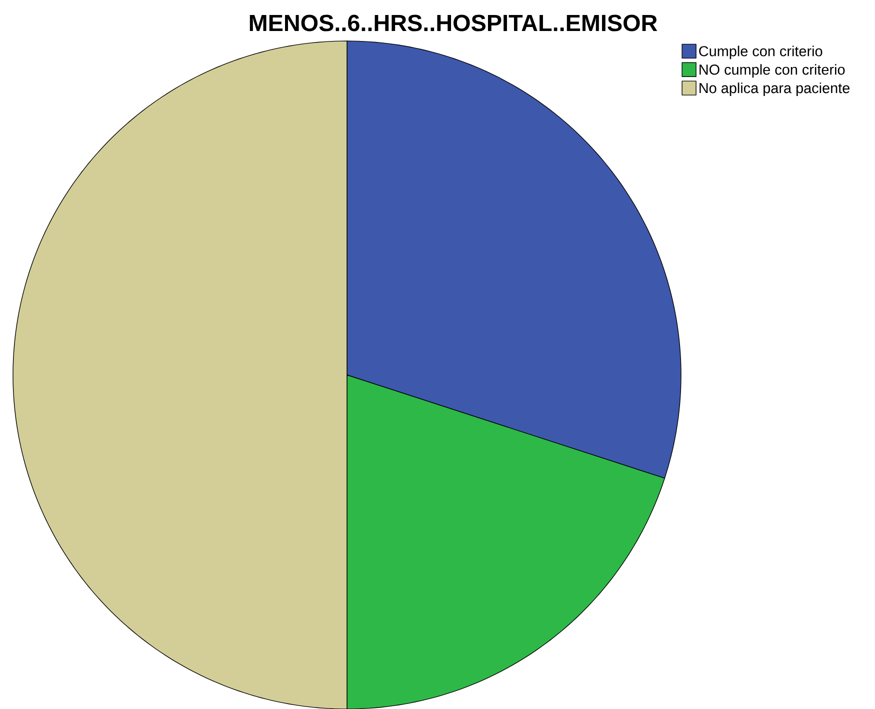 Image resolution: width=875 pixels, height=709 pixels. What do you see at coordinates (760, 53) in the screenshot?
I see `legend-label: Cumple con criterio` at bounding box center [760, 53].